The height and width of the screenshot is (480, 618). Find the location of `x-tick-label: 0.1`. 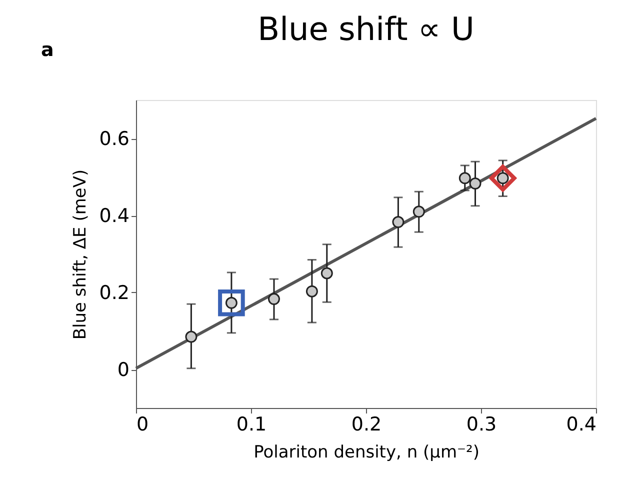

x-tick-label: 0.1 is located at coordinates (251, 425).